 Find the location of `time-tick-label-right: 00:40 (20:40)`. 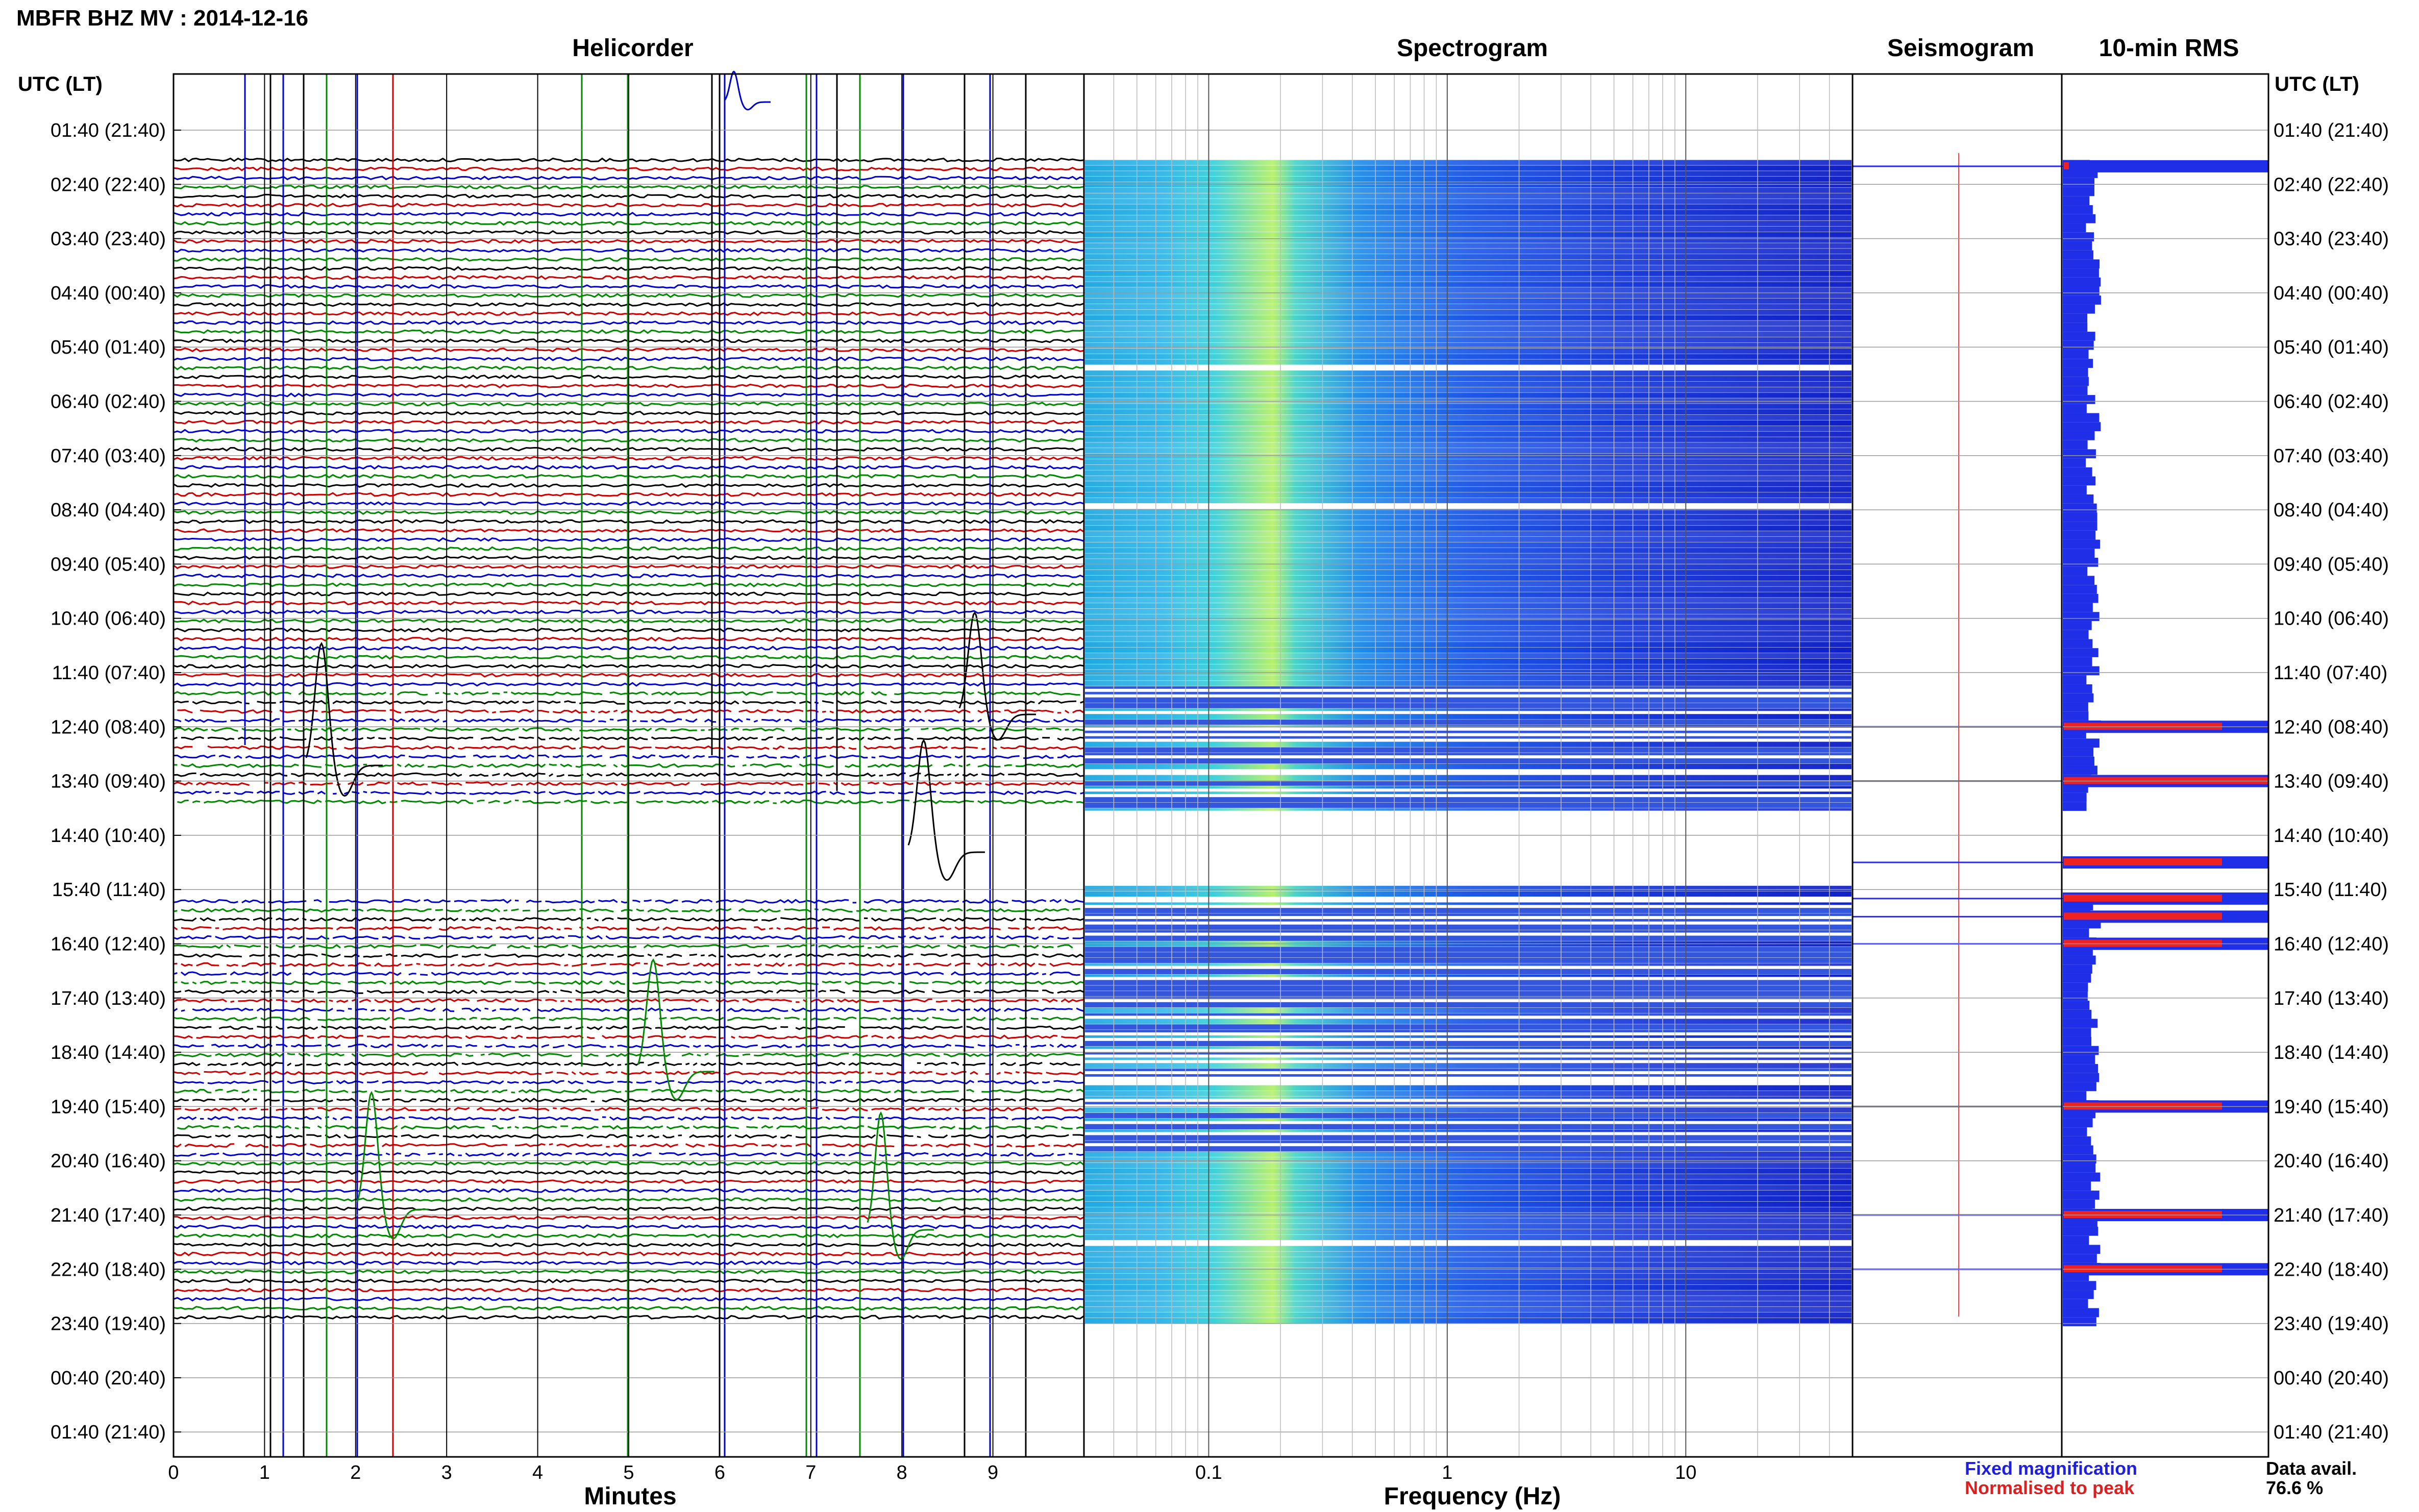

time-tick-label-right: 00:40 (20:40) is located at coordinates (2331, 1378).